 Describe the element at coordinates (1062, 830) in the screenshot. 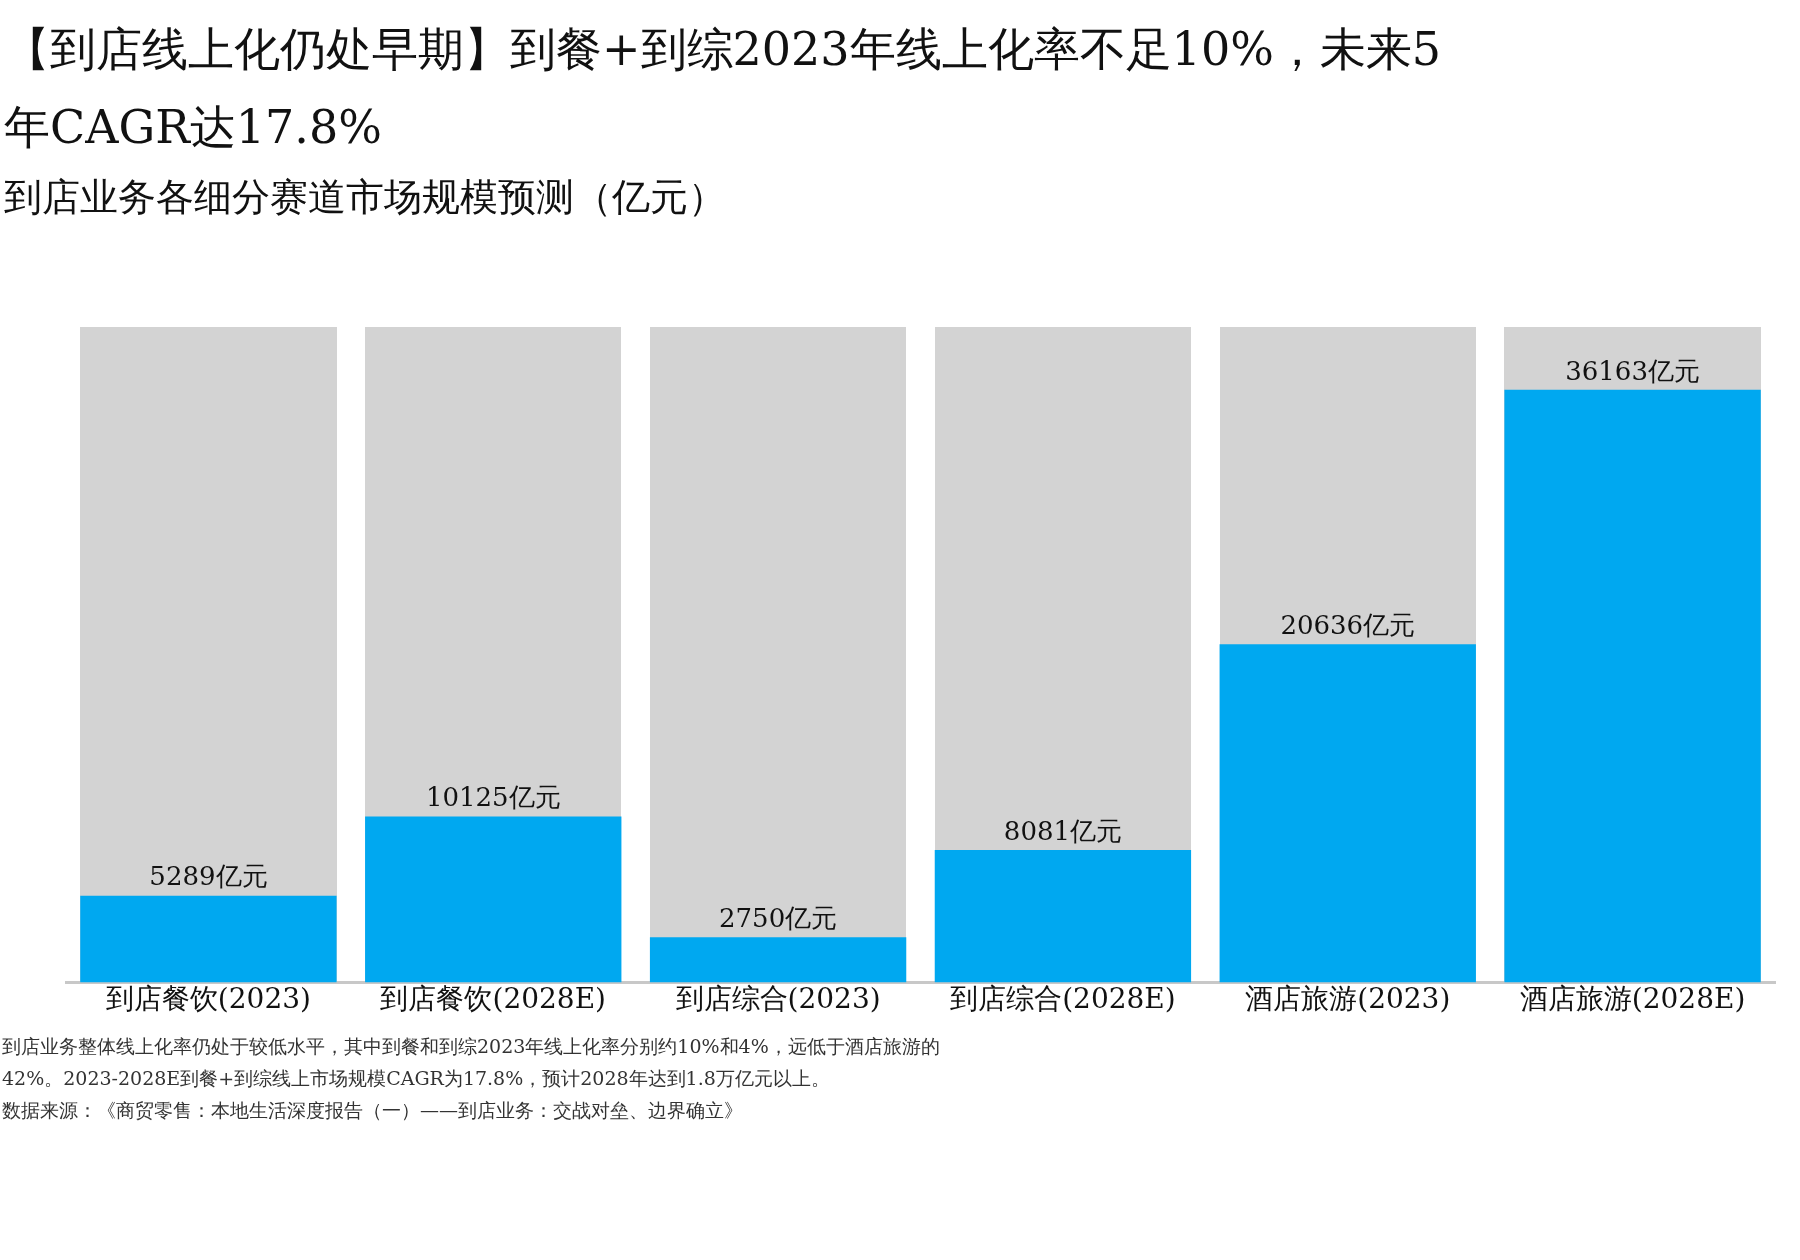

I see `data-label: 8081亿元` at that location.